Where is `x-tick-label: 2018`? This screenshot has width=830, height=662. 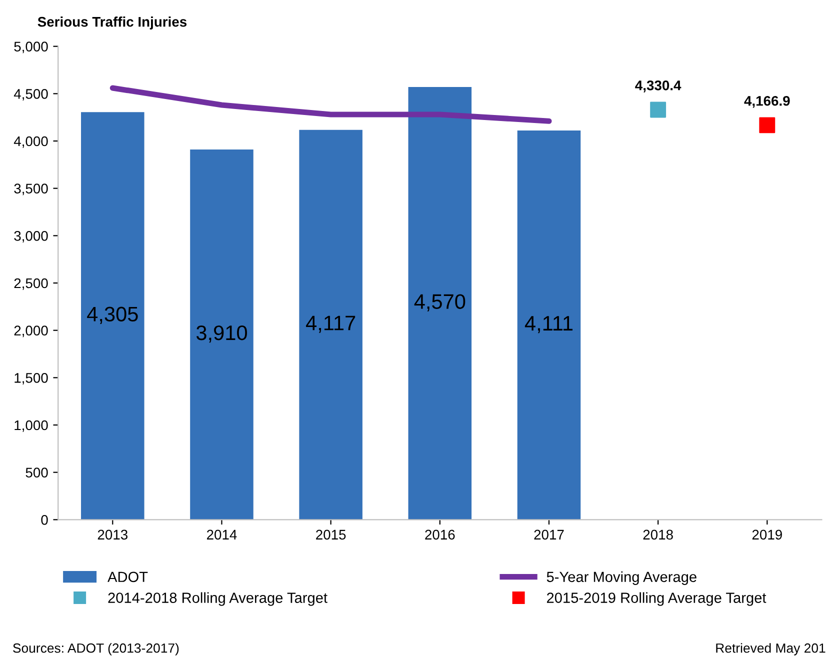 x-tick-label: 2018 is located at coordinates (658, 535).